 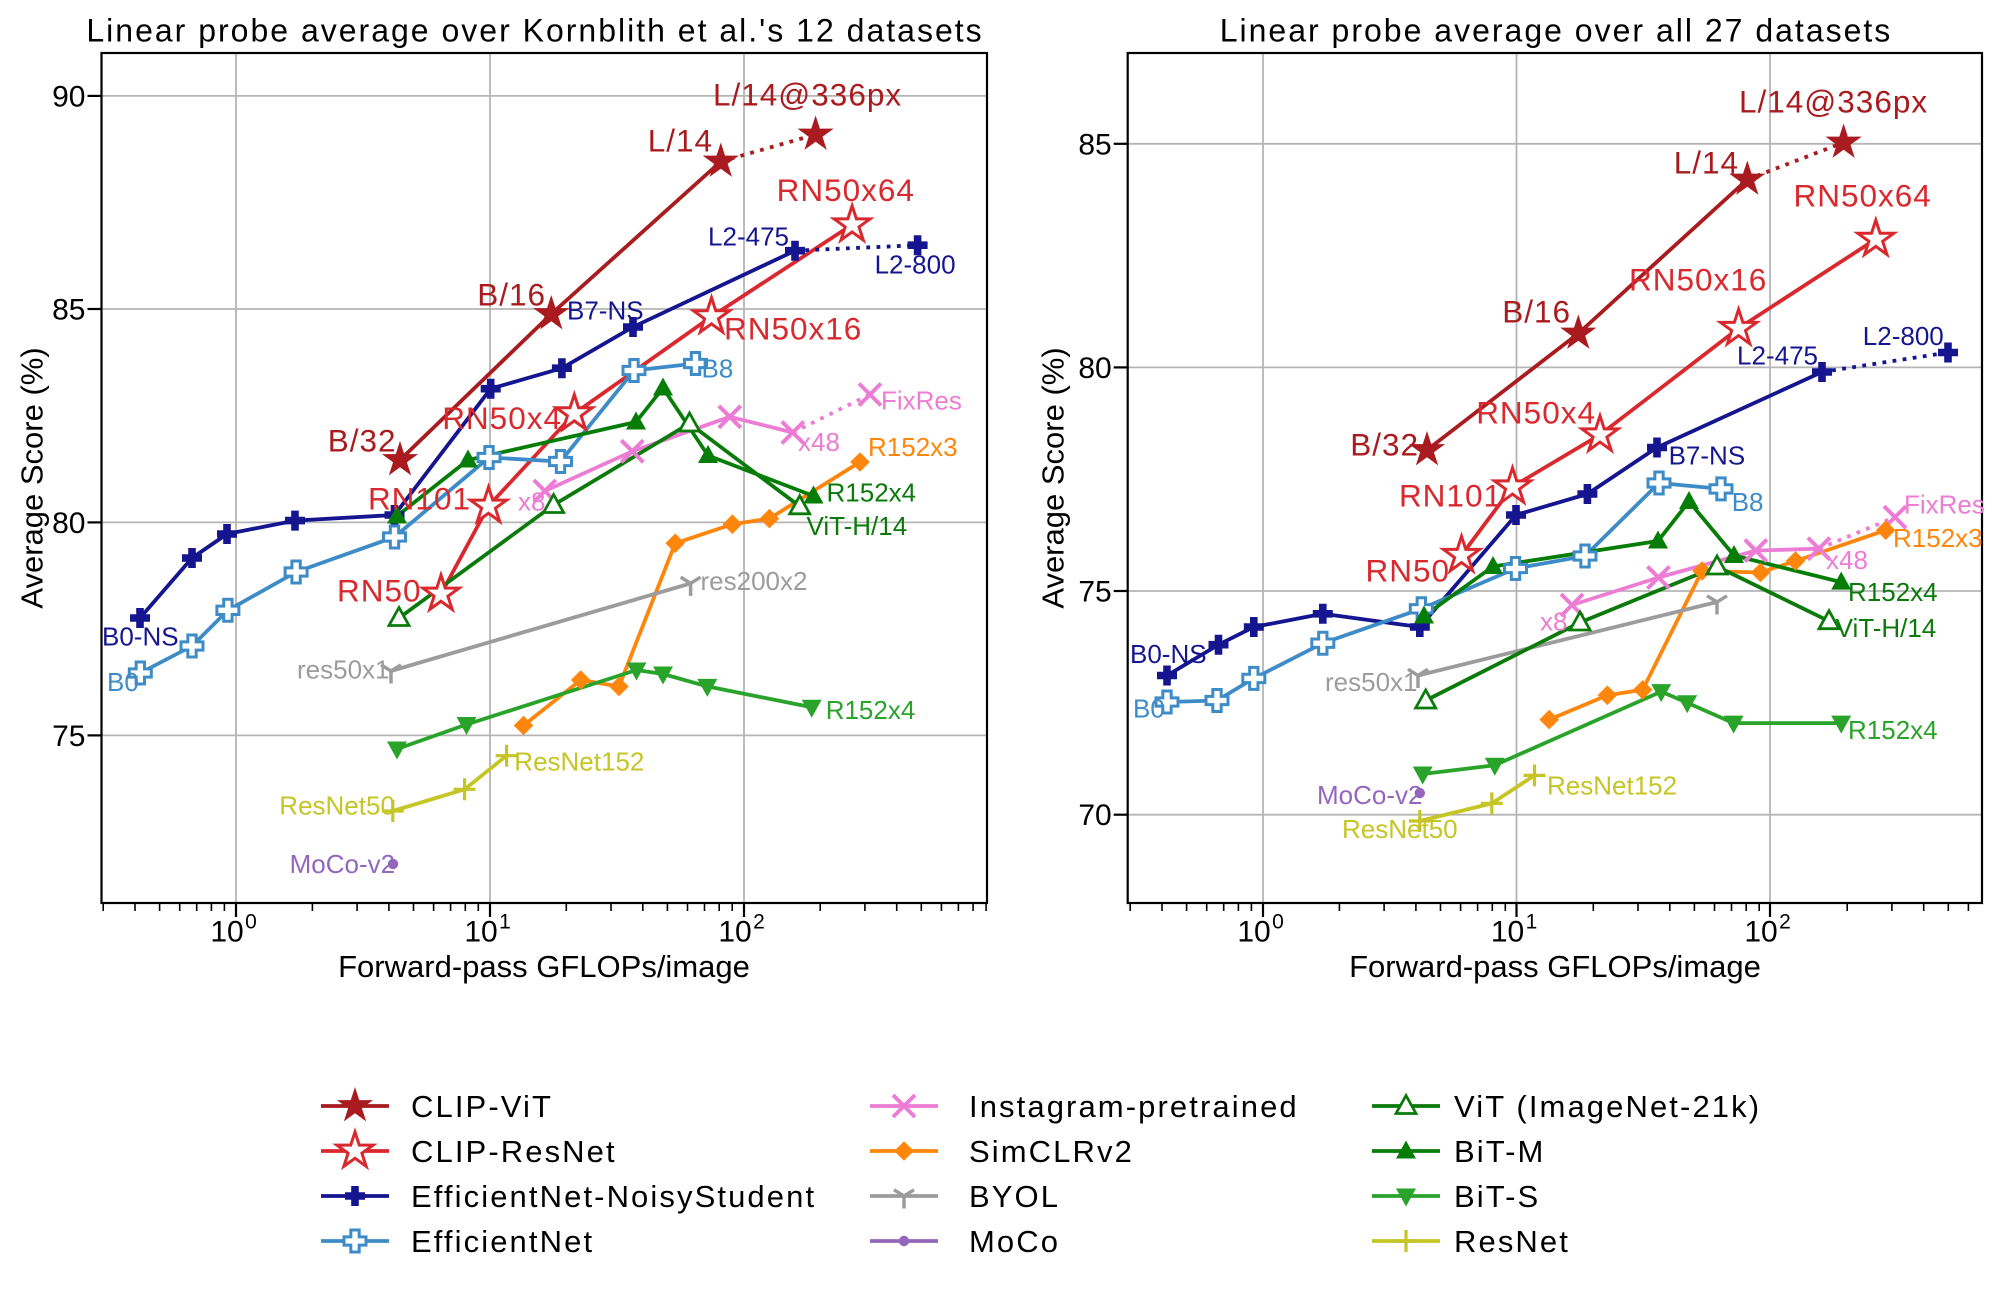 What do you see at coordinates (1607, 1106) in the screenshot?
I see `svg-text: ViT (ImageNet-21k)` at bounding box center [1607, 1106].